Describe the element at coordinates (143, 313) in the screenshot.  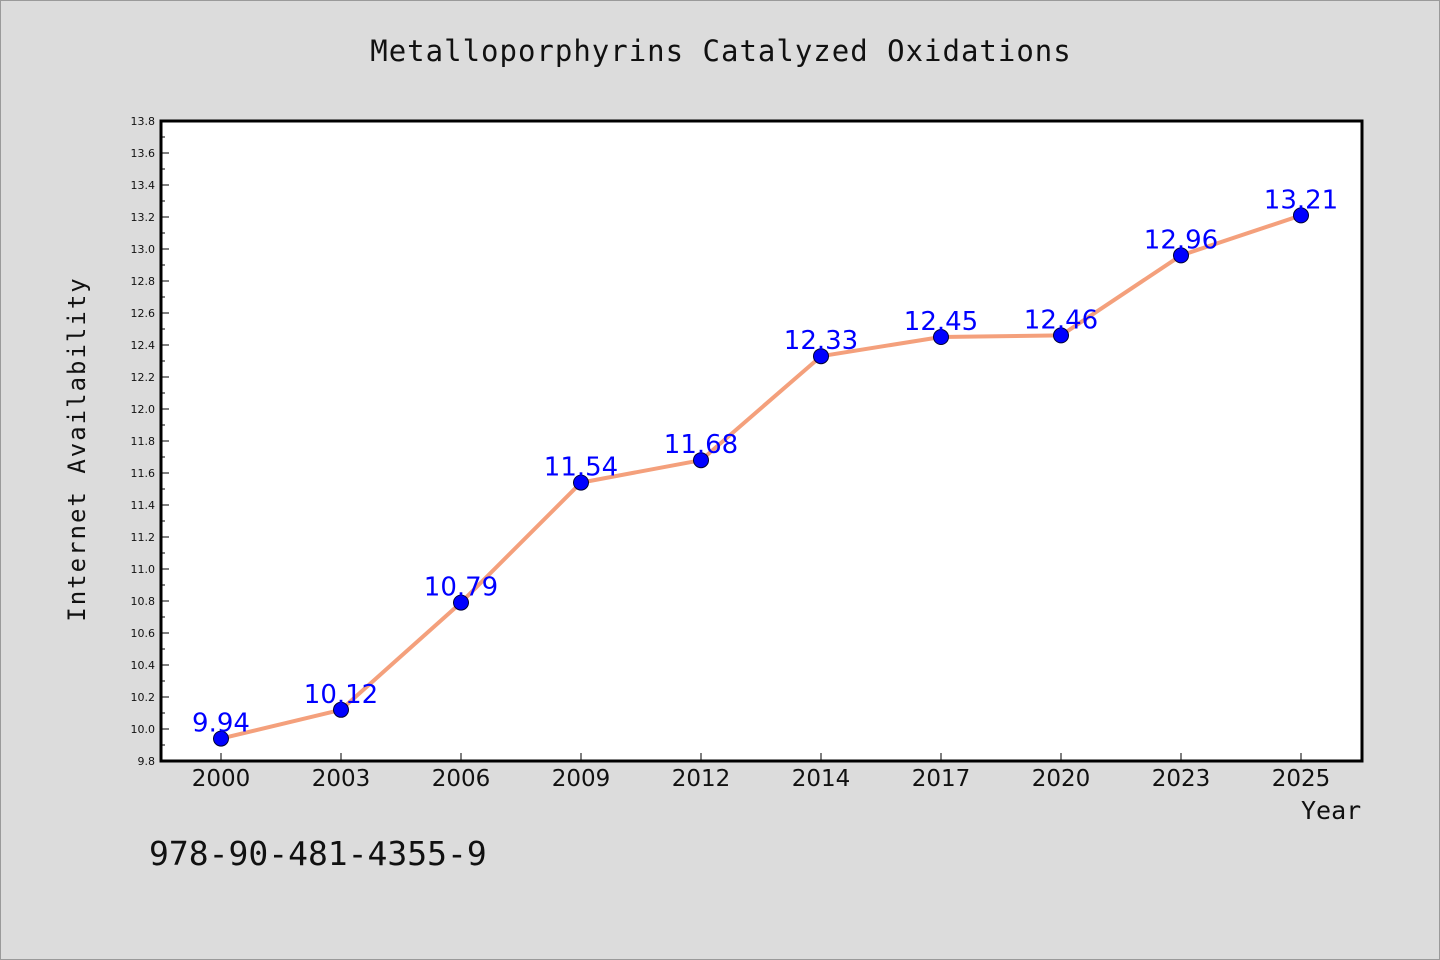
I see `y-tick-label: 12.6` at that location.